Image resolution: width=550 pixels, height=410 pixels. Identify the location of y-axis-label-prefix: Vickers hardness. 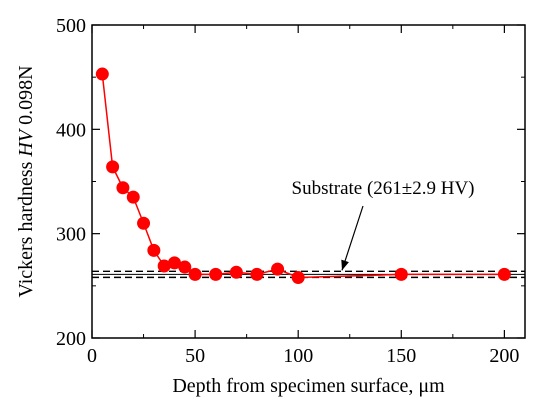
(26, 227).